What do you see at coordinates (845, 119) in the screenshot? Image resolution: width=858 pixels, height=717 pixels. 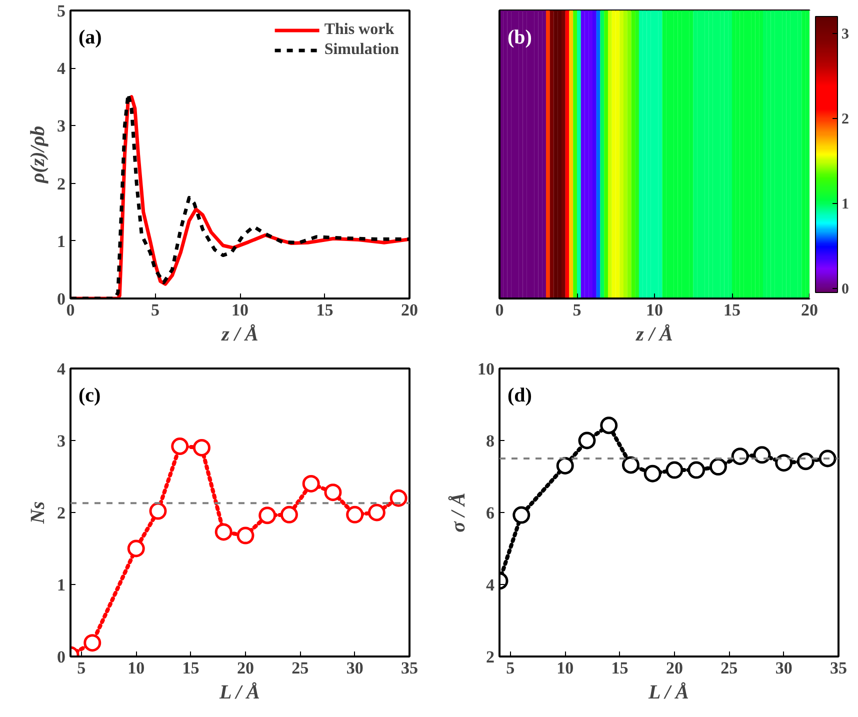 I see `color-bar-label: 2` at bounding box center [845, 119].